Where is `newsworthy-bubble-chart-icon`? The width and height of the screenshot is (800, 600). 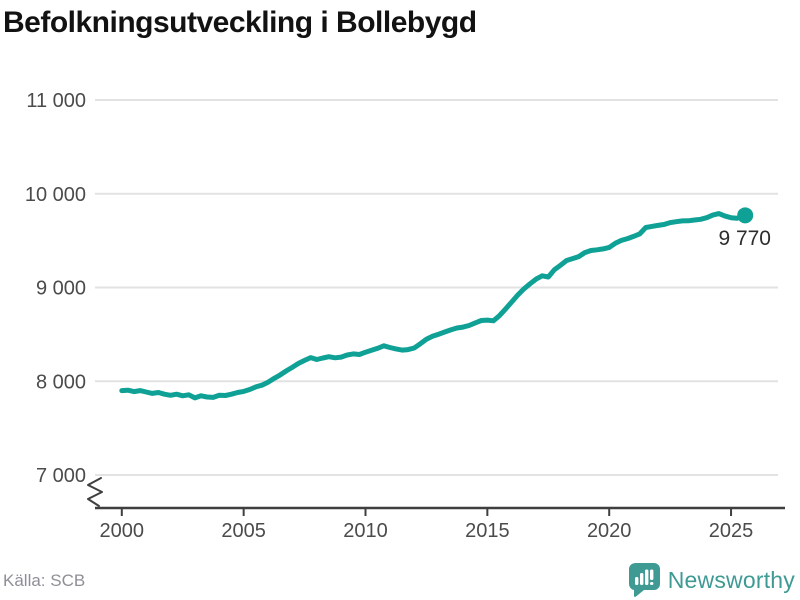 newsworthy-bubble-chart-icon is located at coordinates (644, 580).